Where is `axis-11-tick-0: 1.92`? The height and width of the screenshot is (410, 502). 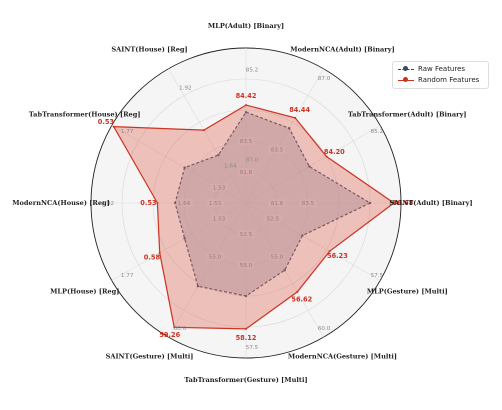 axis-11-tick-0: 1.92 is located at coordinates (185, 89).